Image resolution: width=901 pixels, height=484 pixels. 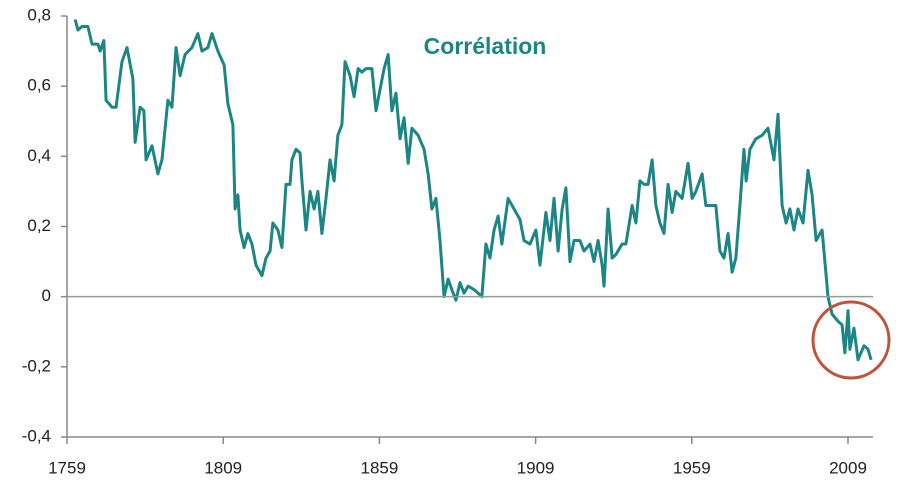 I want to click on y-tick-label: 0,4, so click(x=39, y=155).